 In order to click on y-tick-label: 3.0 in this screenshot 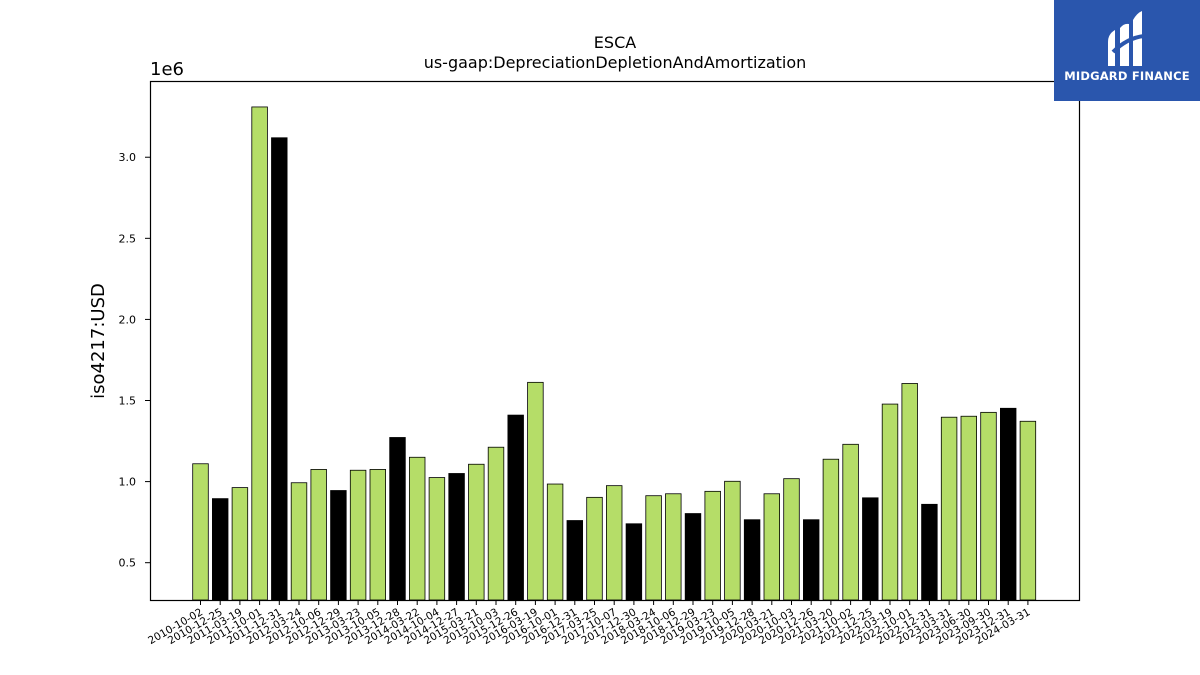, I will do `click(128, 157)`.